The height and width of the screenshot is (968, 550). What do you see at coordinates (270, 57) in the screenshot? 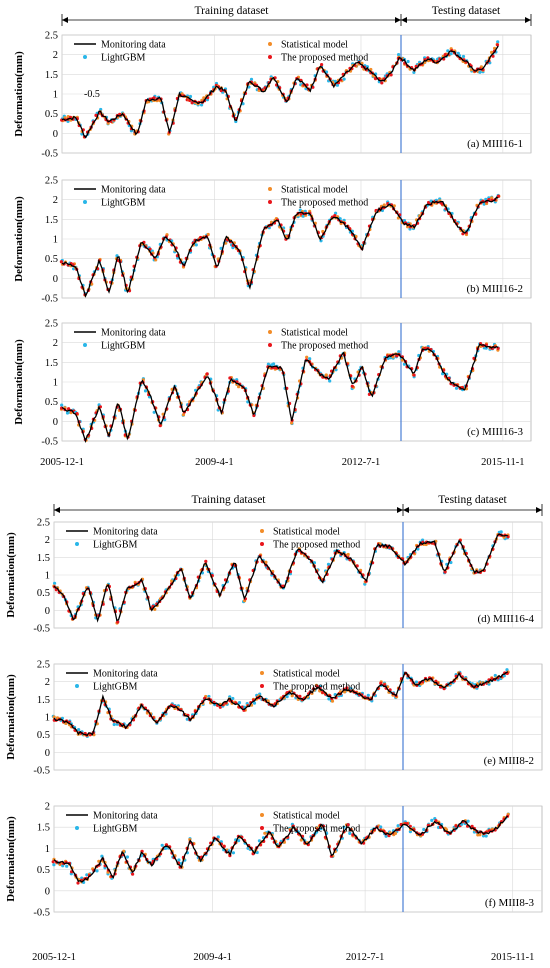
I see `legend-proposed-swatch` at bounding box center [270, 57].